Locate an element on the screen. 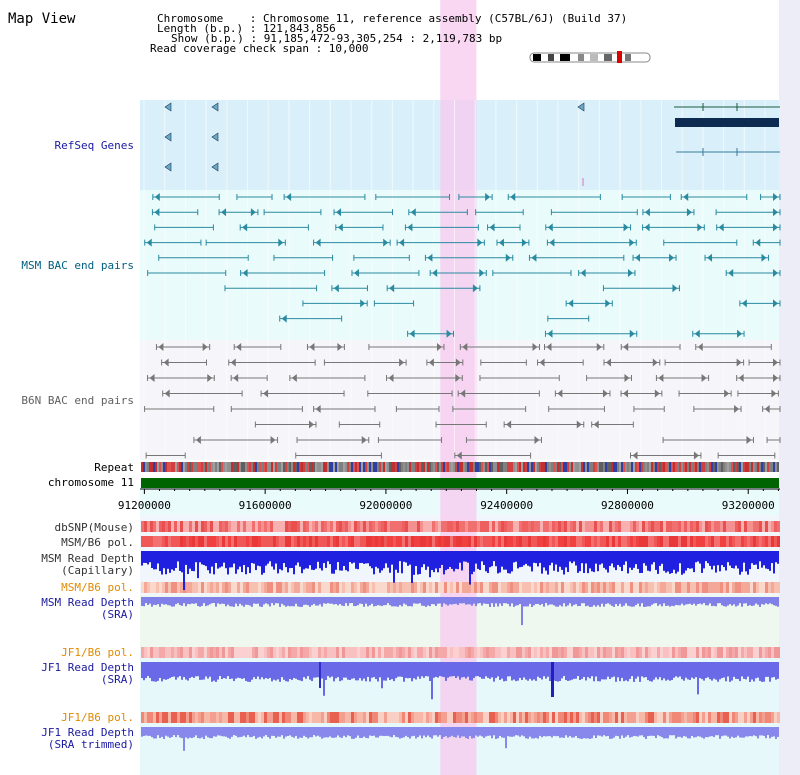 Image resolution: width=800 pixels, height=775 pixels. axis-tick-label: 92000000 is located at coordinates (385, 505).